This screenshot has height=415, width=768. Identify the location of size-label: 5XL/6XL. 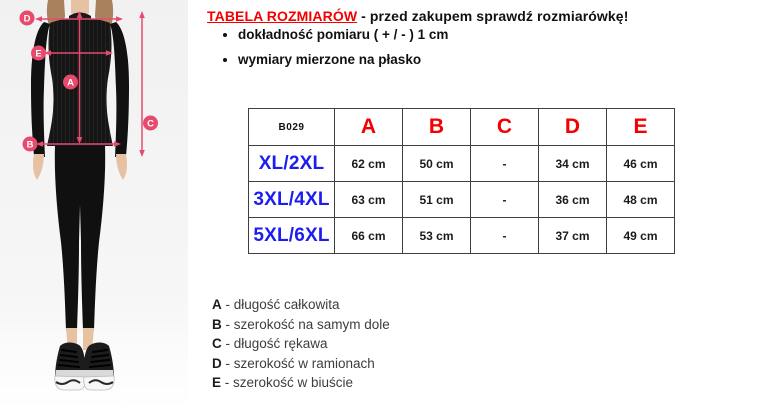
(291, 235).